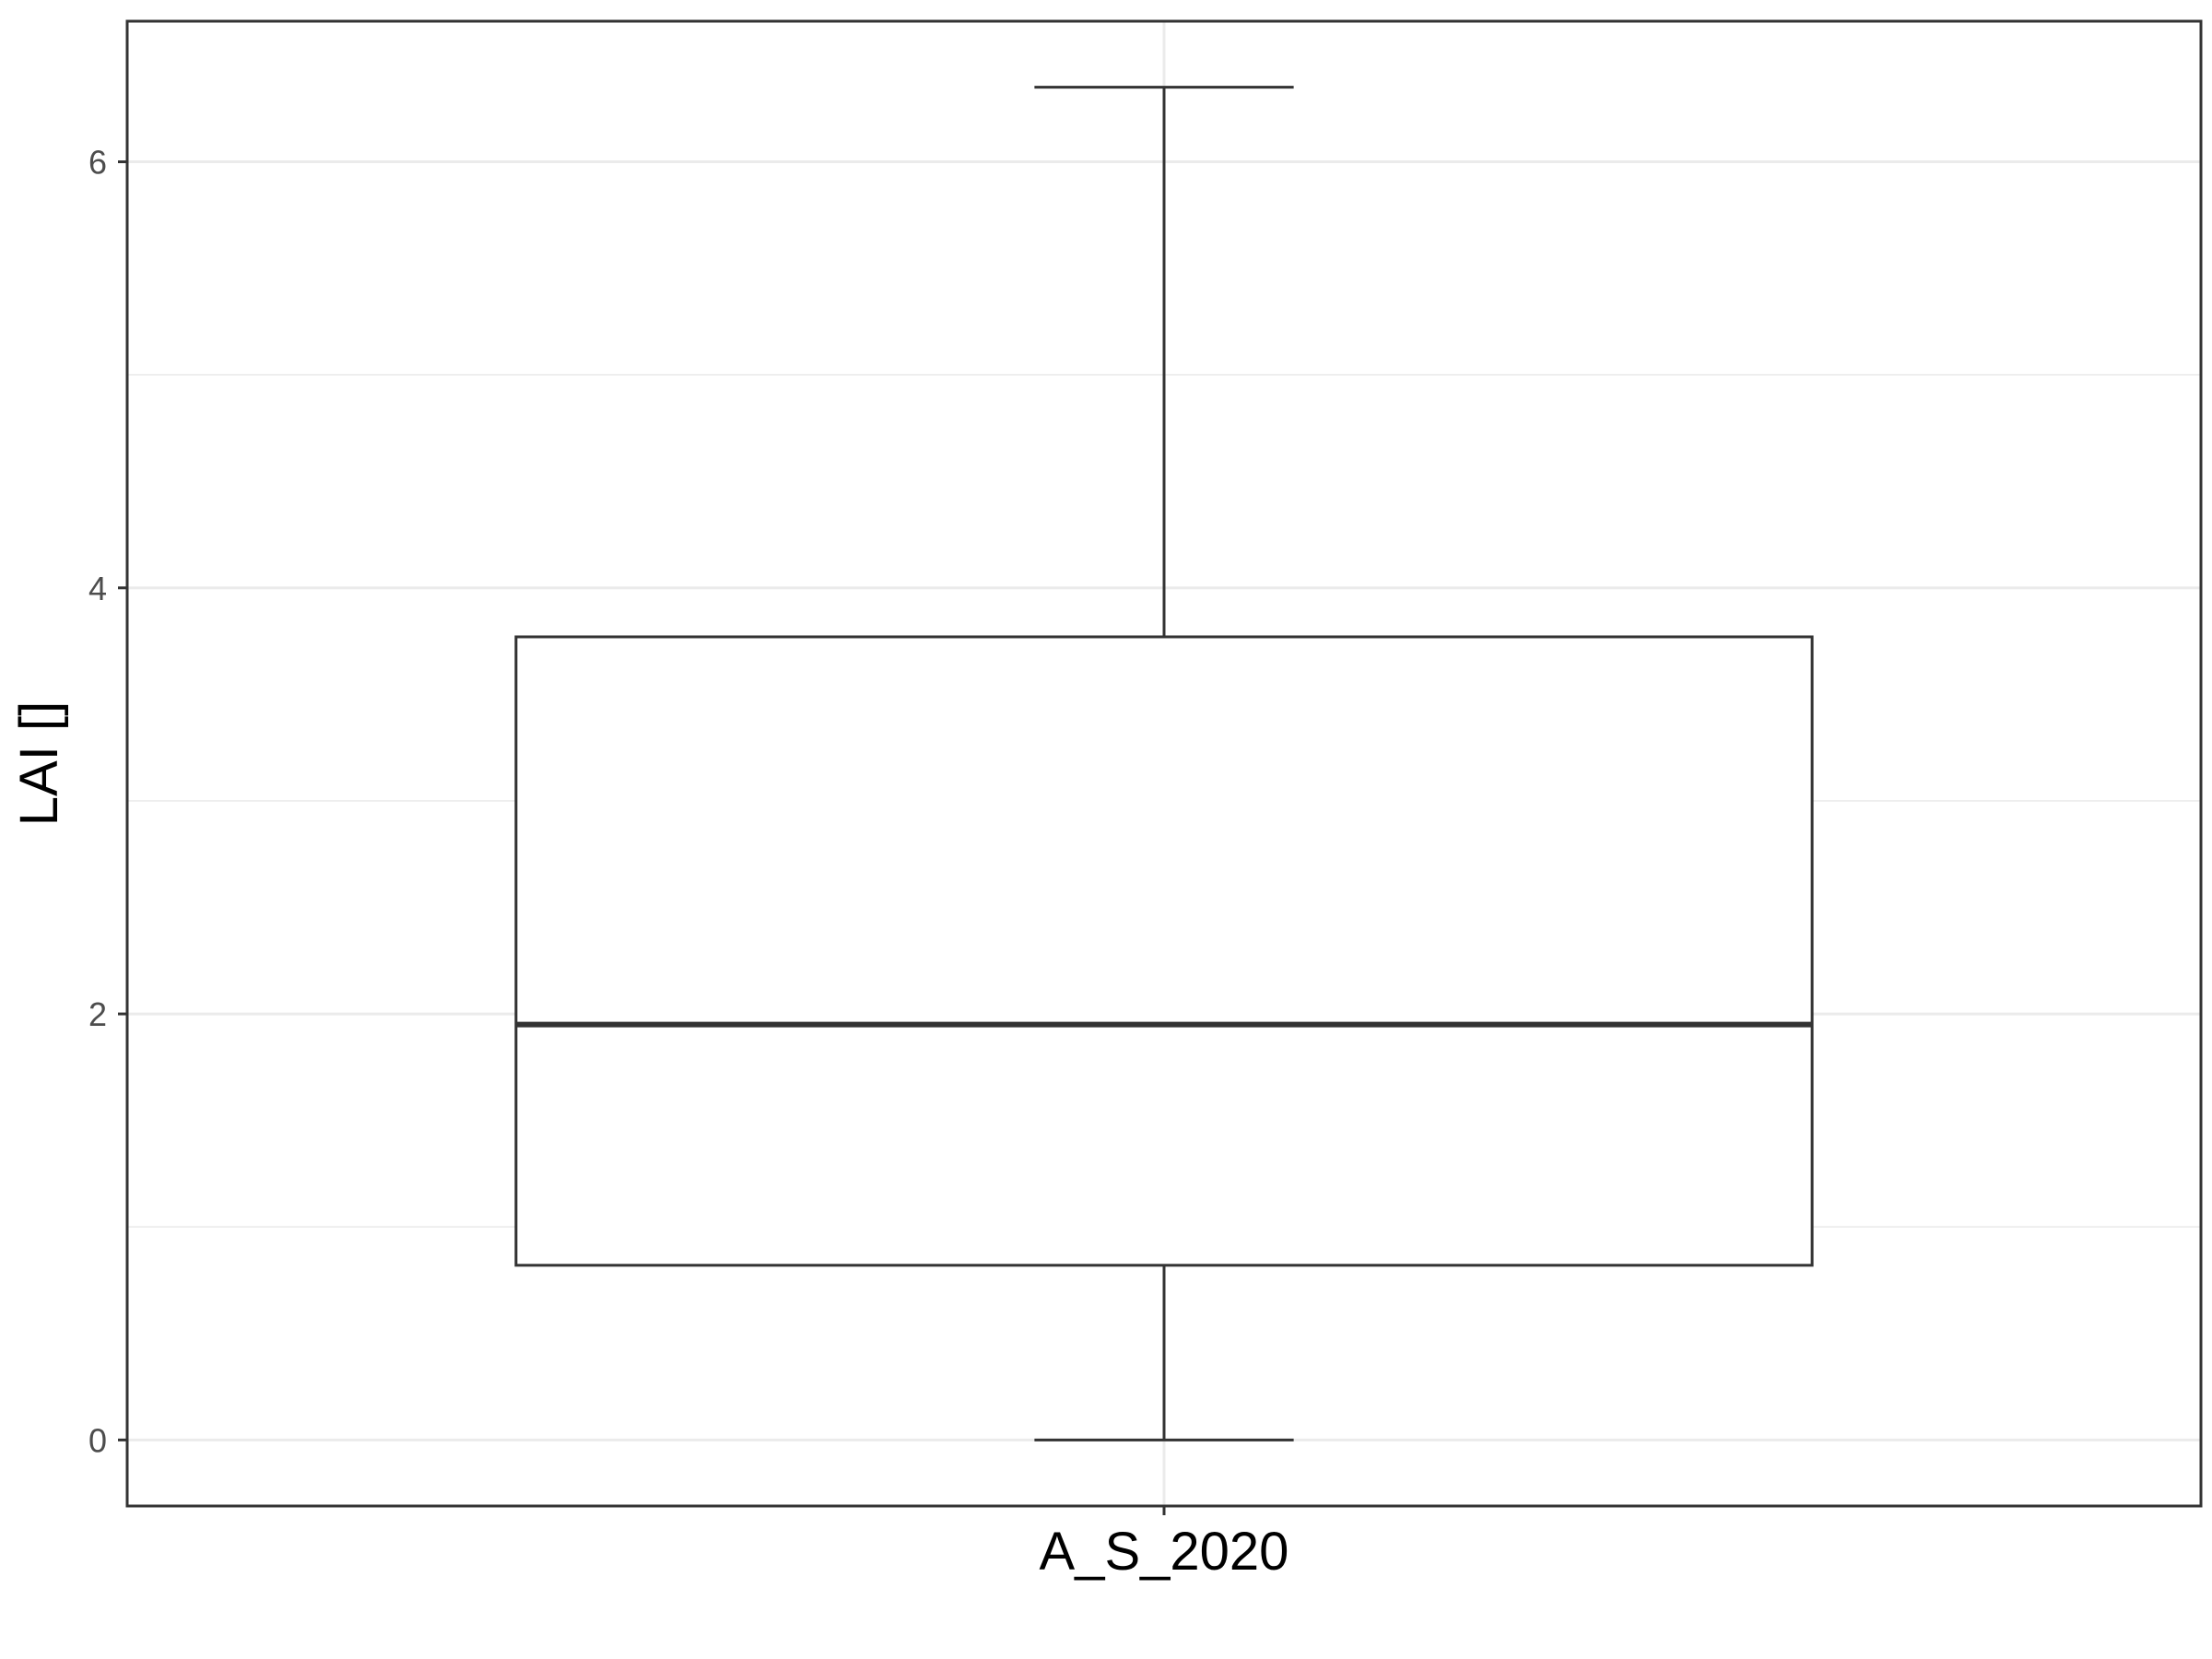 This screenshot has width=2212, height=1659. What do you see at coordinates (97, 588) in the screenshot?
I see `y-tick-label: 4` at bounding box center [97, 588].